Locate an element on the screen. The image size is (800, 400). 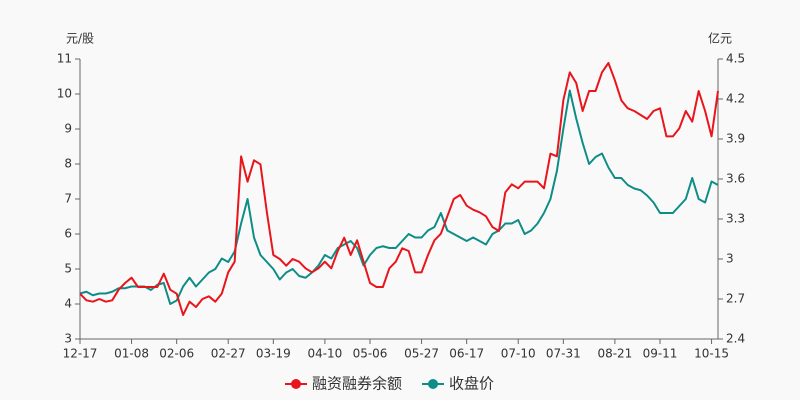
y-tick-label: 9 is located at coordinates (68, 129).